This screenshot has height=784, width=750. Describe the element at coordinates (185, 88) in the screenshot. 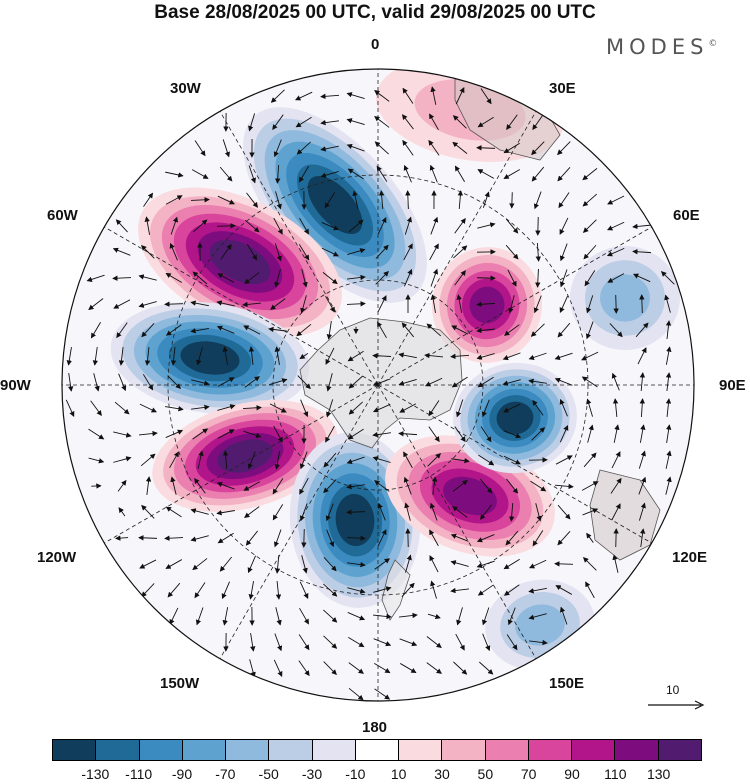

I see `lon-label-30w: 30W` at that location.